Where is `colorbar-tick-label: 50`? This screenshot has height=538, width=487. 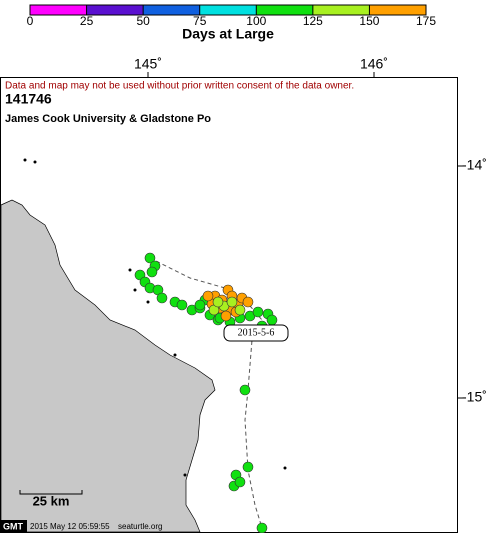
colorbar-tick-label: 50 is located at coordinates (143, 21).